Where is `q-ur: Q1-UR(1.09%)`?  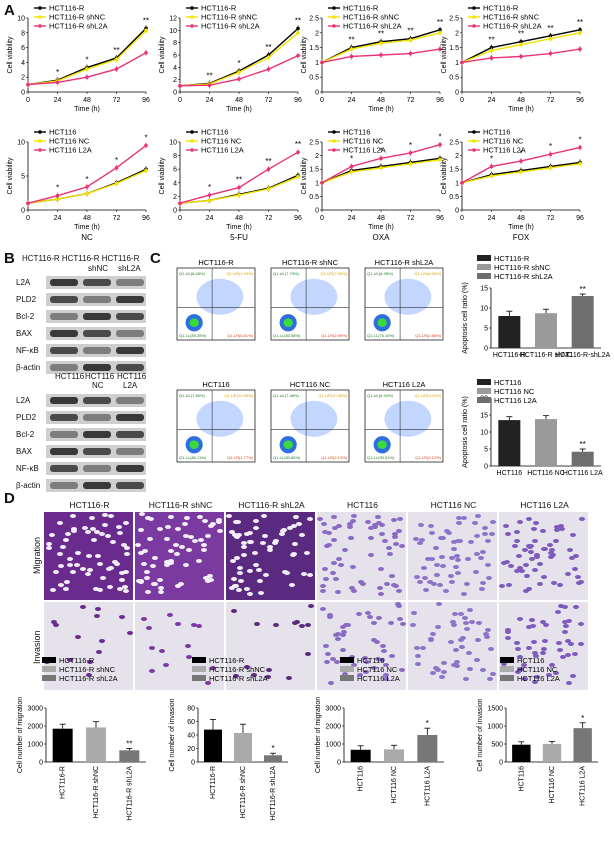 q-ur: Q1-UR(1.09%) is located at coordinates (240, 273).